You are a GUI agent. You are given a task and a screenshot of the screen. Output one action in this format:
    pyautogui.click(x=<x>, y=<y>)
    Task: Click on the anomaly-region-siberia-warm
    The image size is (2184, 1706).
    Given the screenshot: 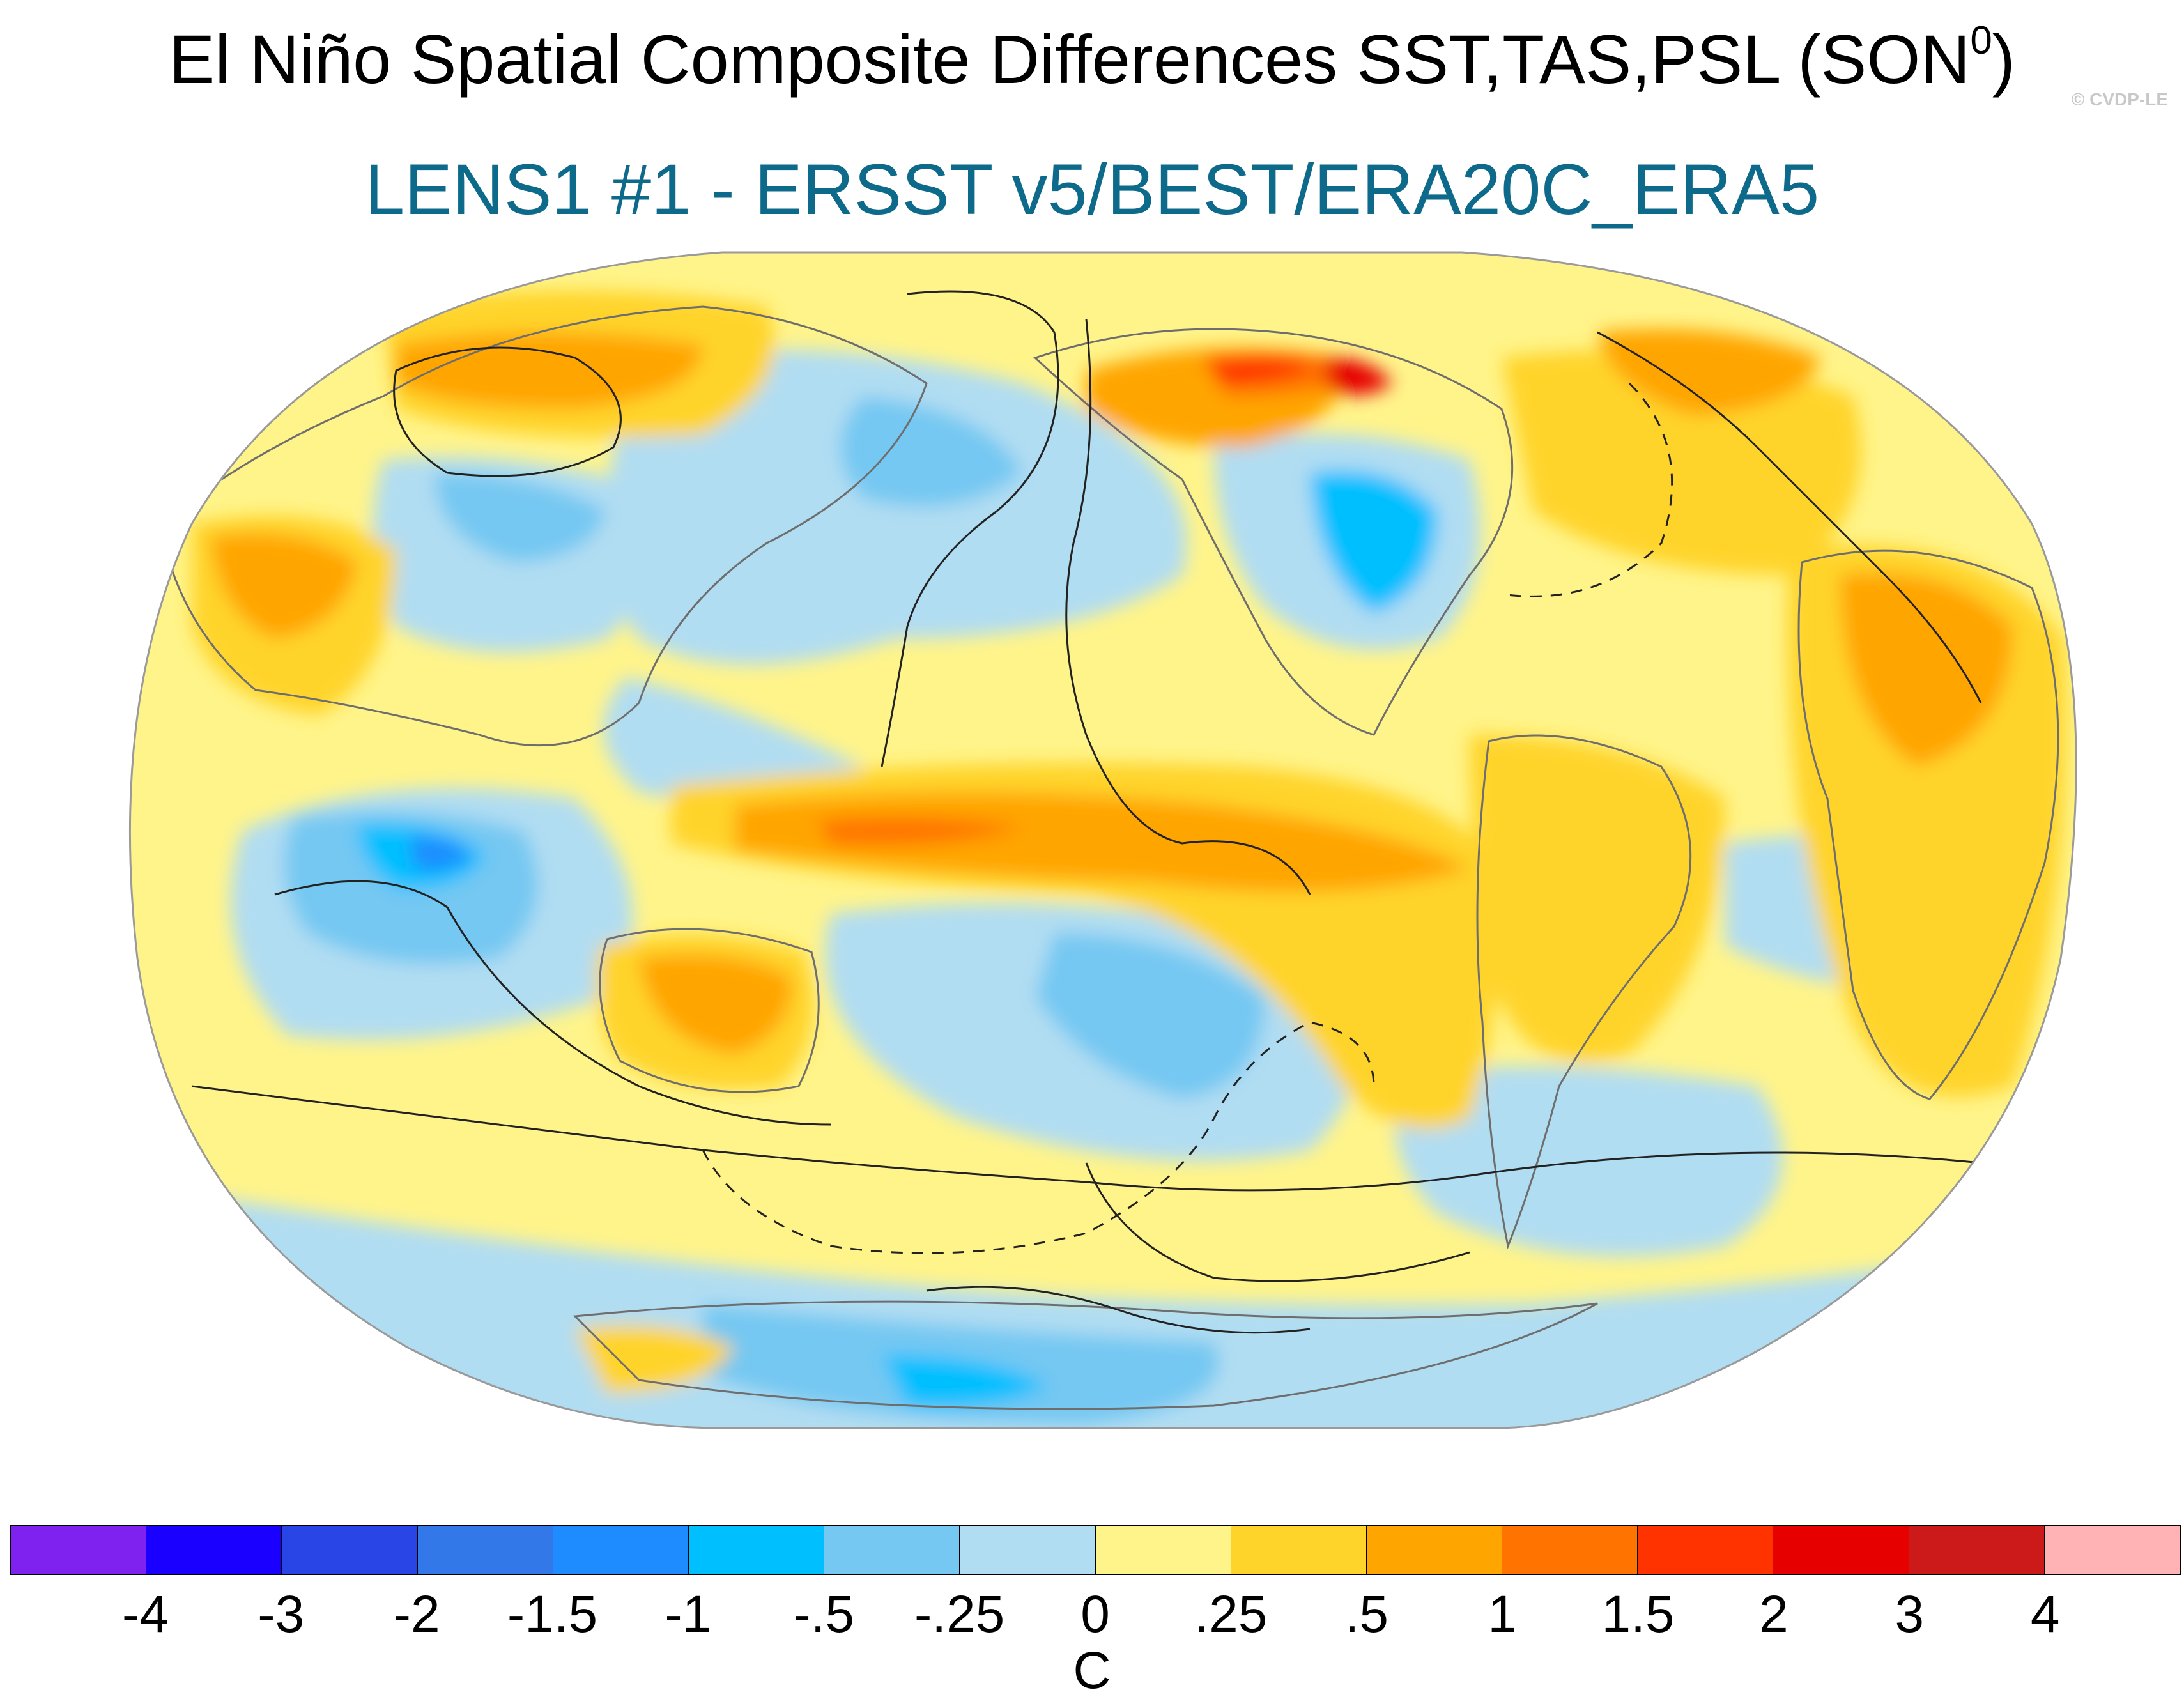 What is the action you would take?
    pyautogui.click(x=549, y=371)
    